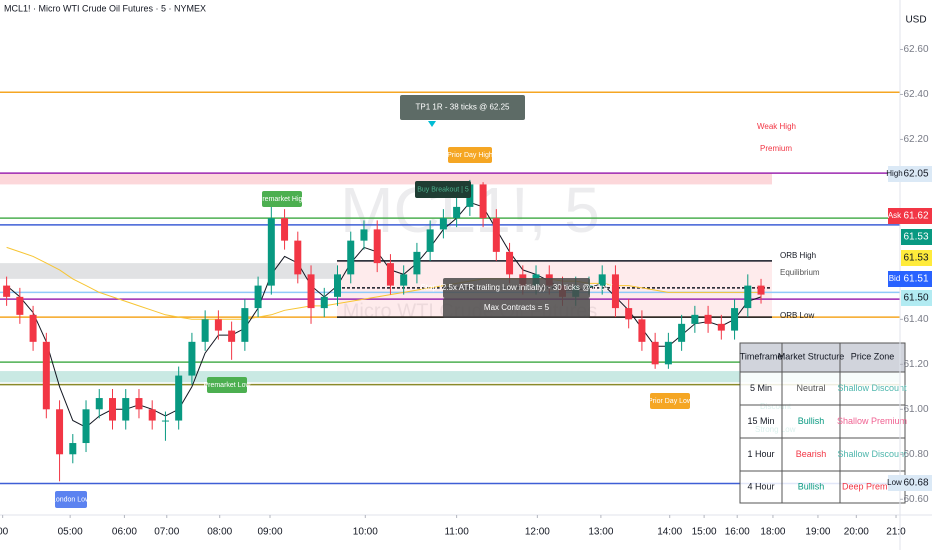 Image resolution: width=932 pixels, height=550 pixels. I want to click on x-tick-label: 12:00, so click(537, 532).